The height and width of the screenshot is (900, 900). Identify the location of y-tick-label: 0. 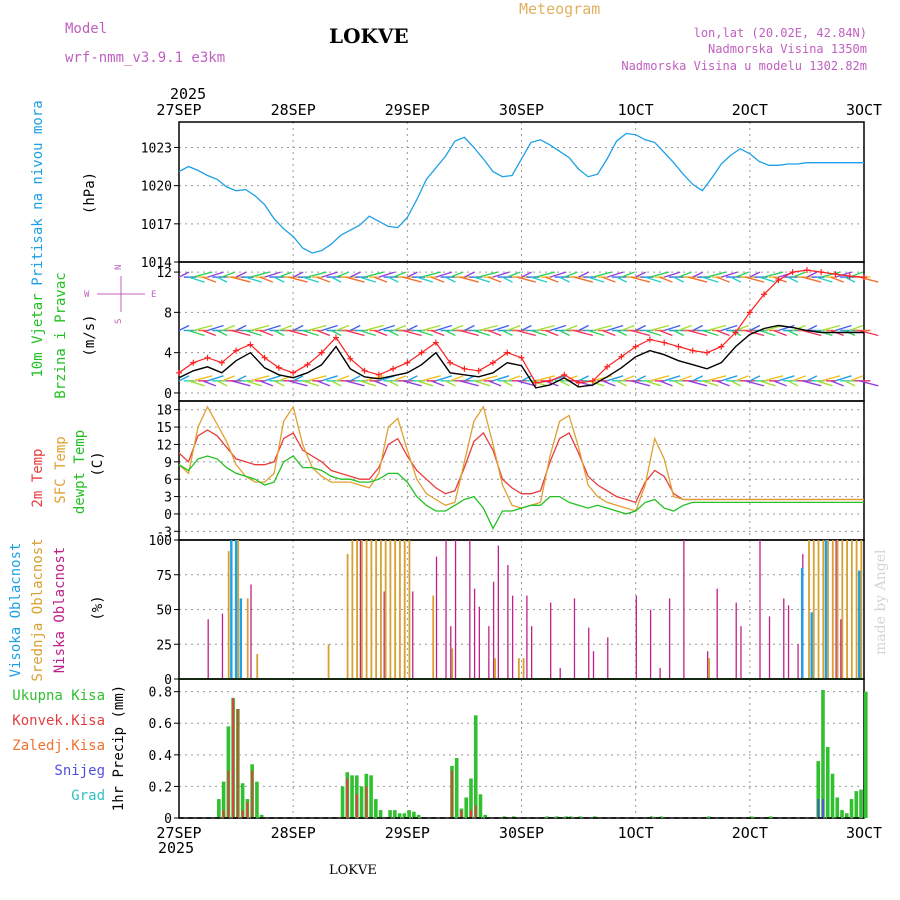
(168, 515).